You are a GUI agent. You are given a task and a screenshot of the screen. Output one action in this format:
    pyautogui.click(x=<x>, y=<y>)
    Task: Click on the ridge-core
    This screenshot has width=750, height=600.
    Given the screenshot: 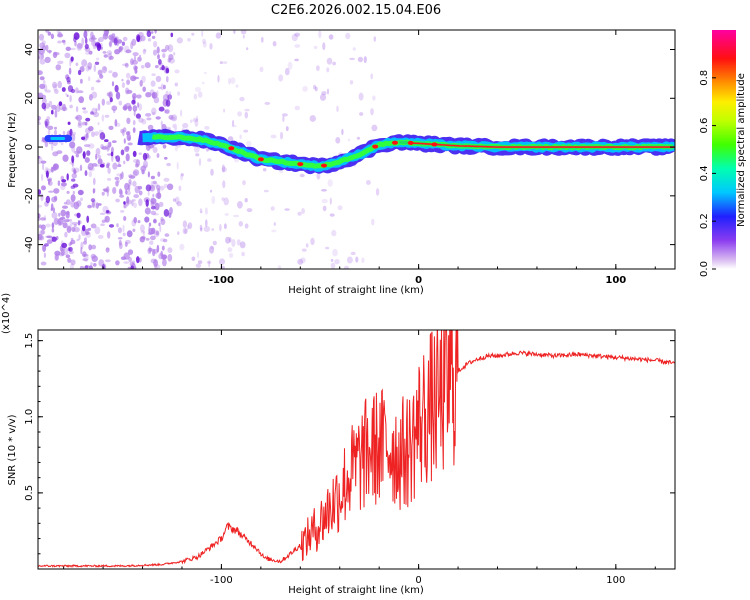 What is the action you would take?
    pyautogui.click(x=541, y=145)
    